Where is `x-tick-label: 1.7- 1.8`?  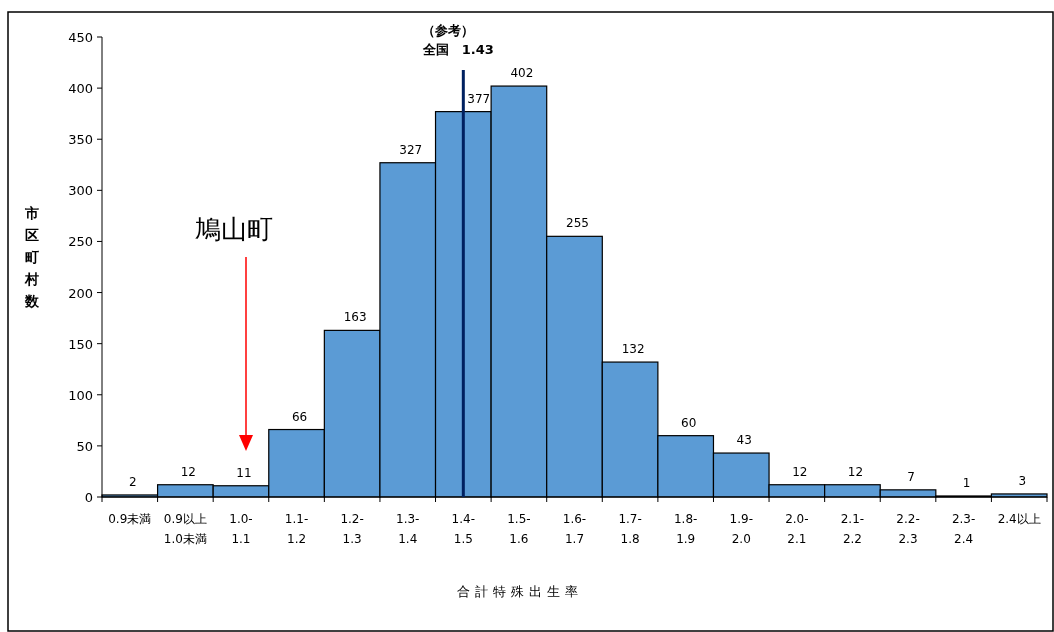
x-tick-label: 1.7- 1.8 is located at coordinates (630, 529).